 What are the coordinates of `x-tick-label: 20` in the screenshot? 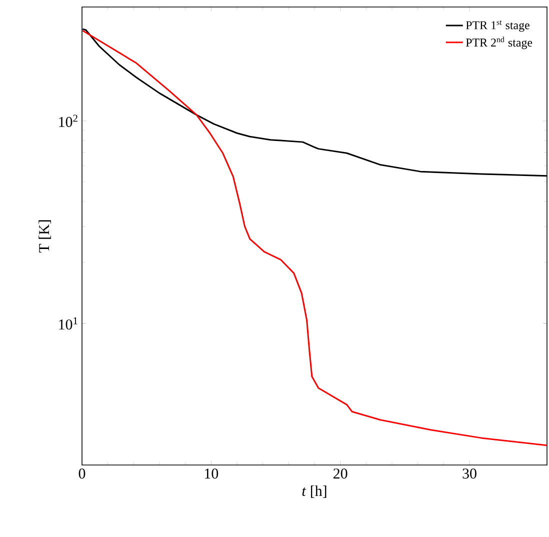 It's located at (341, 473).